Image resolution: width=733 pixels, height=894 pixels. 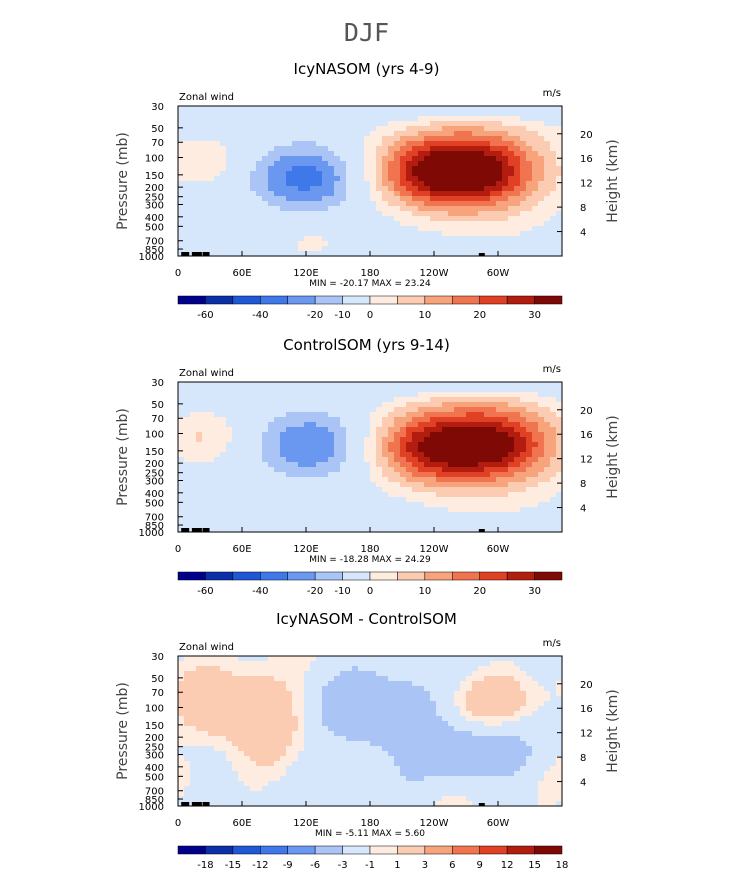 I want to click on y-tick-label: 300, so click(x=154, y=205).